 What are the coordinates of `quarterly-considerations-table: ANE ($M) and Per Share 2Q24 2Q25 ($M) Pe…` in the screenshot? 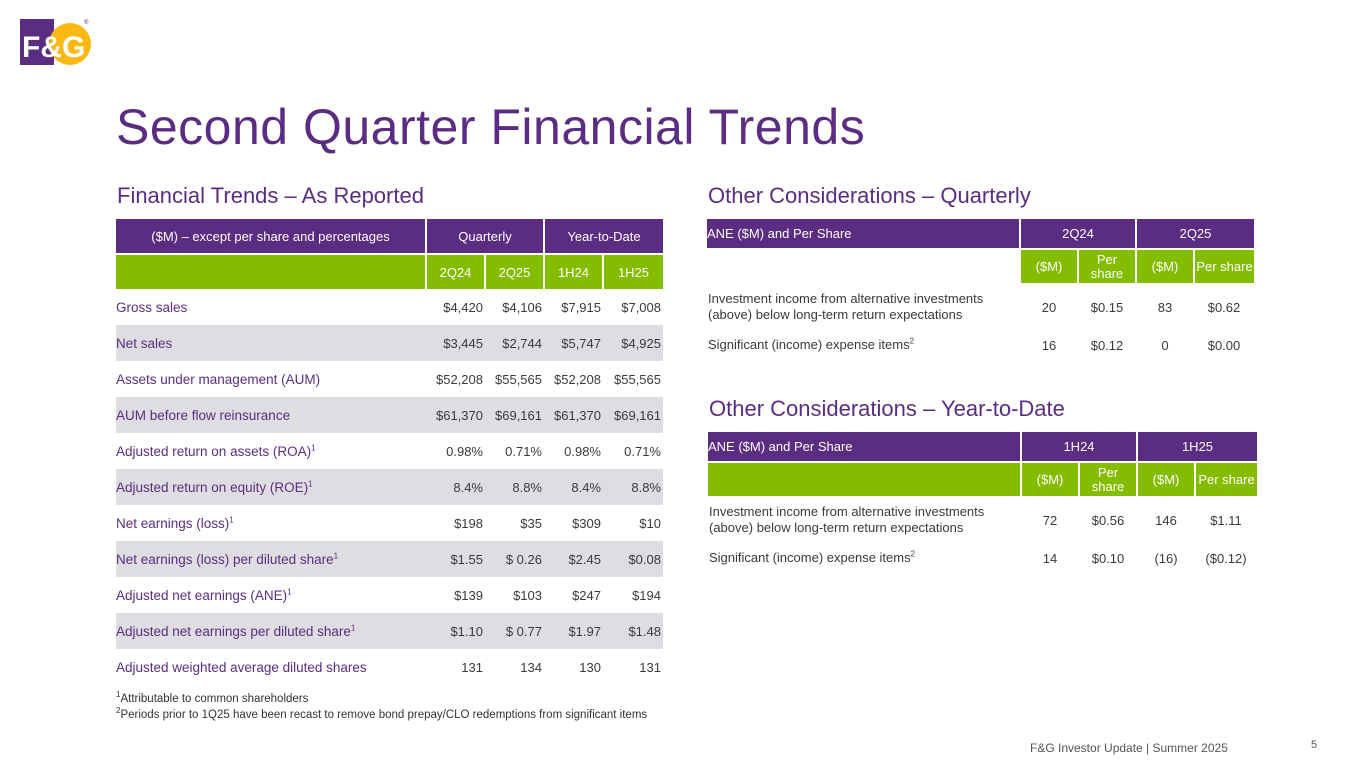 It's located at (980, 289).